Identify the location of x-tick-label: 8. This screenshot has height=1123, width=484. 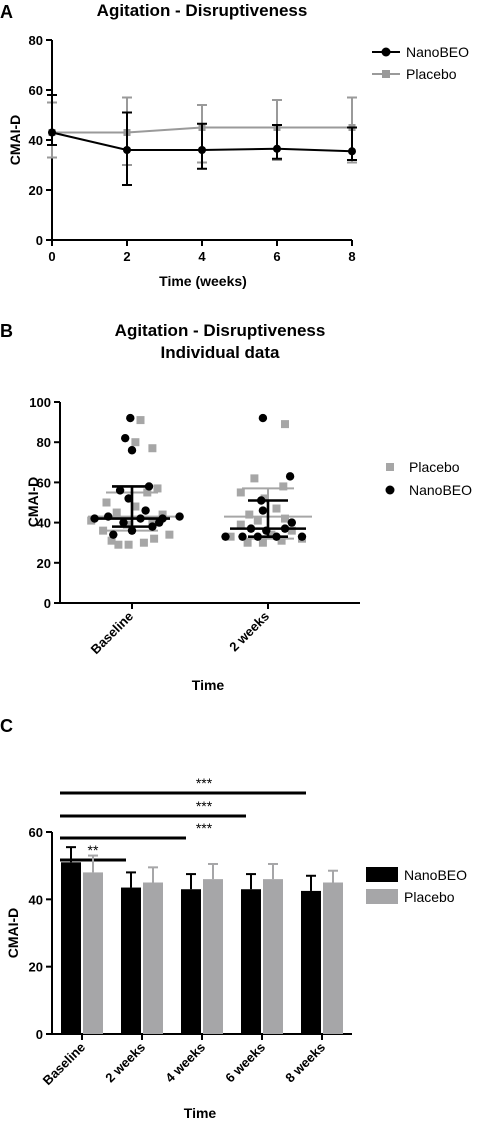
(351, 256).